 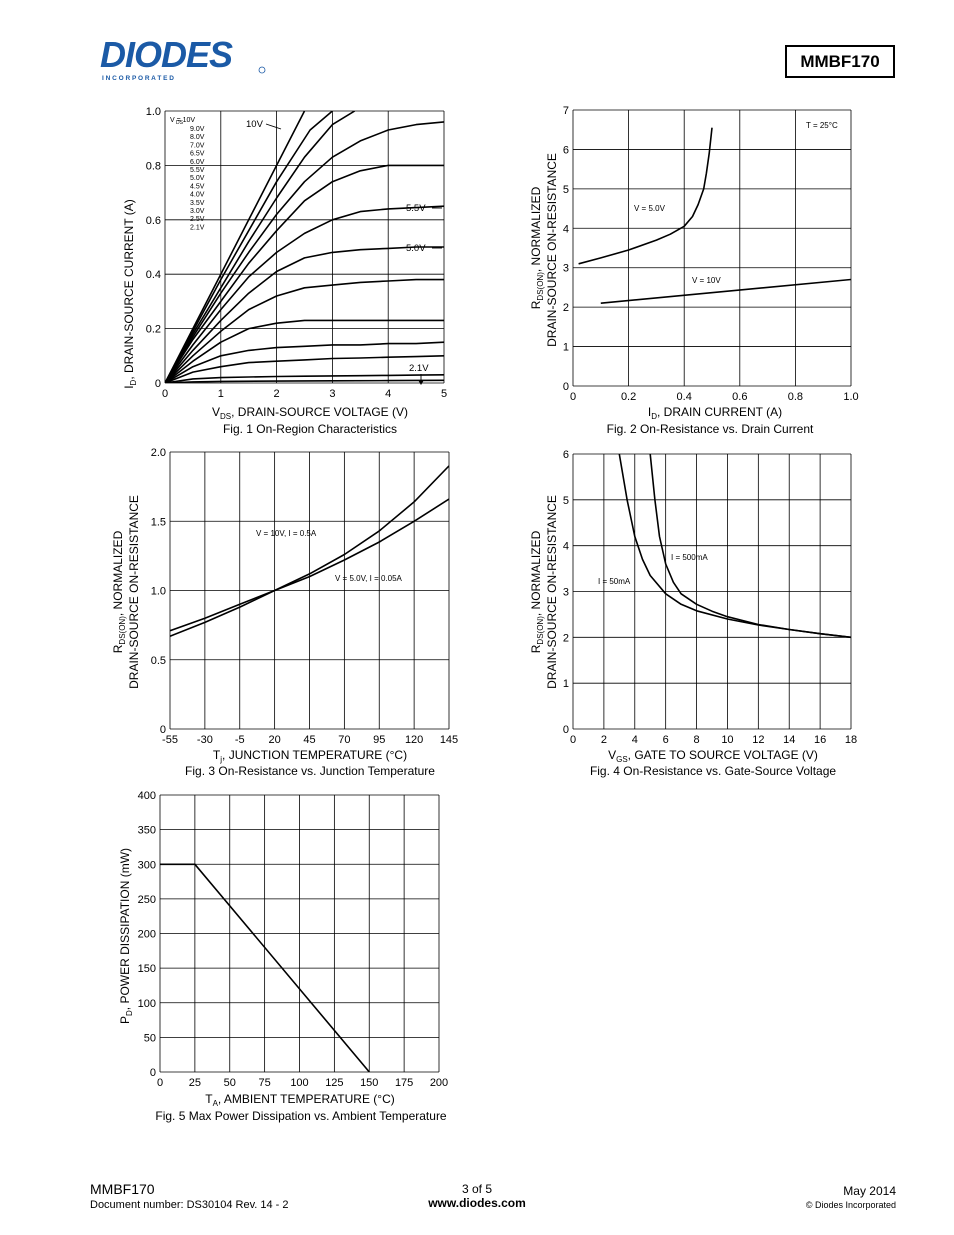 What do you see at coordinates (147, 900) in the screenshot?
I see `y-tick-label: 250` at bounding box center [147, 900].